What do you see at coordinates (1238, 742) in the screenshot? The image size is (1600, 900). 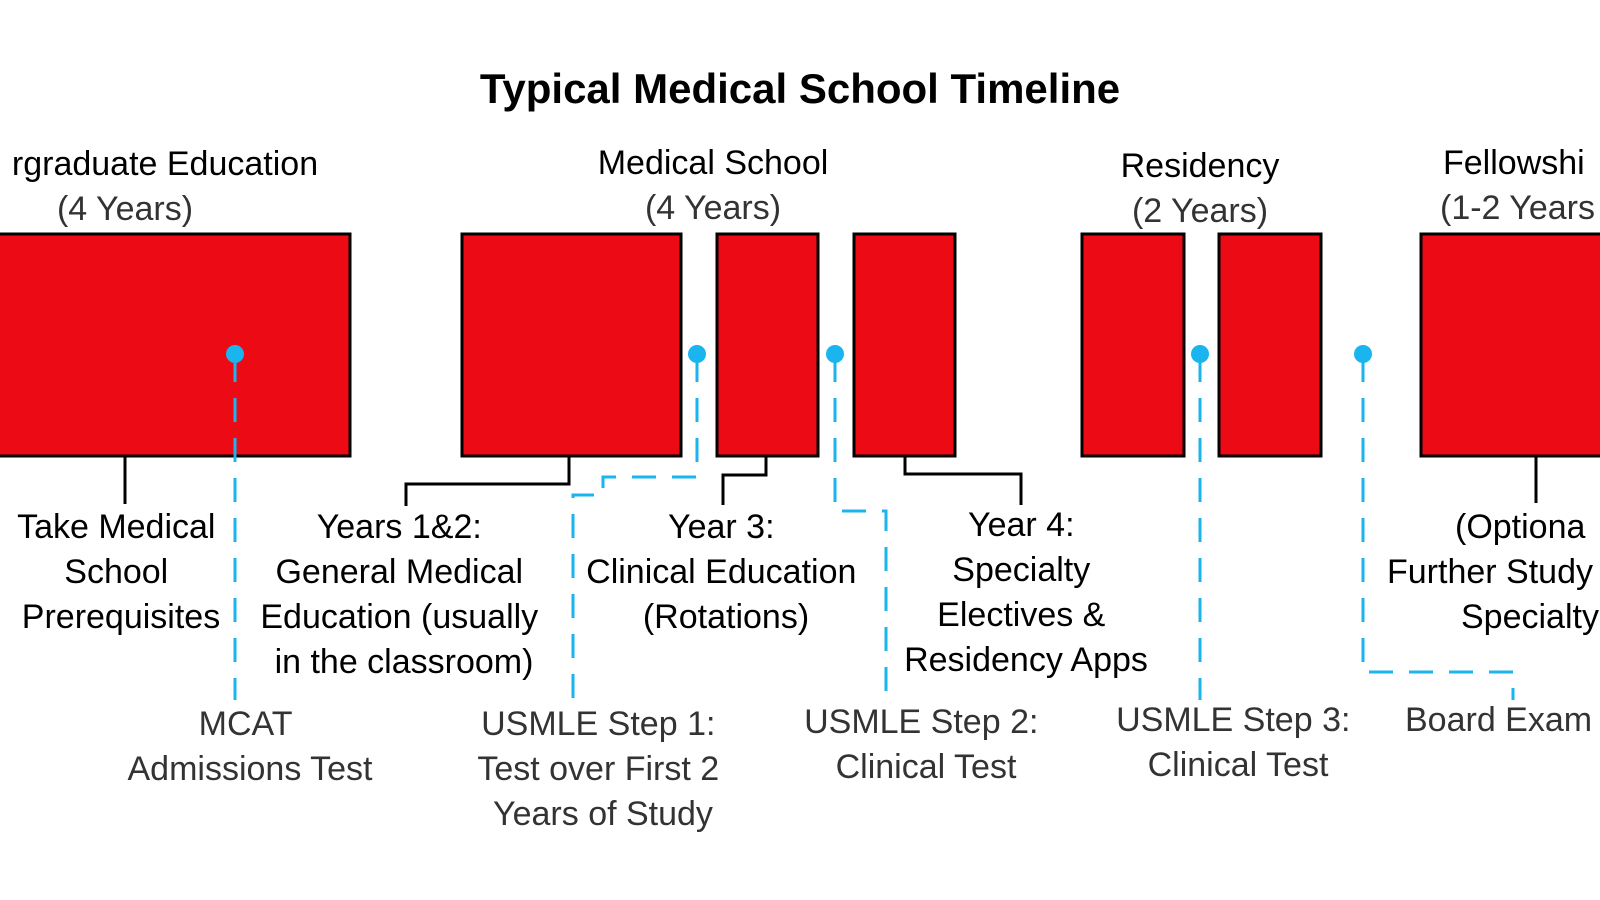 I see `exam-label-step-3: USMLE Step 3: Clinical Test` at bounding box center [1238, 742].